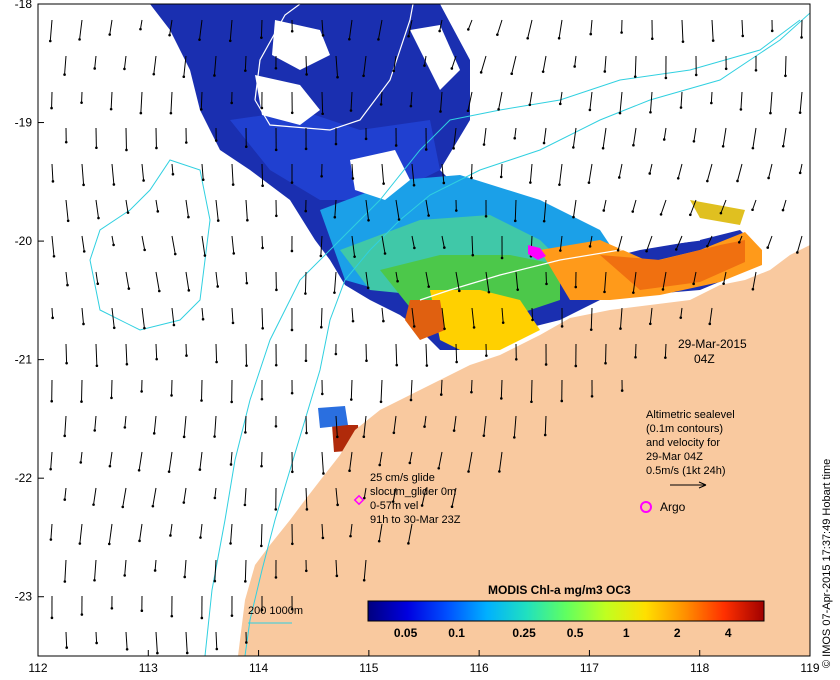  Describe the element at coordinates (402, 478) in the screenshot. I see `glider-line-1: 25 cm/s glide` at that location.